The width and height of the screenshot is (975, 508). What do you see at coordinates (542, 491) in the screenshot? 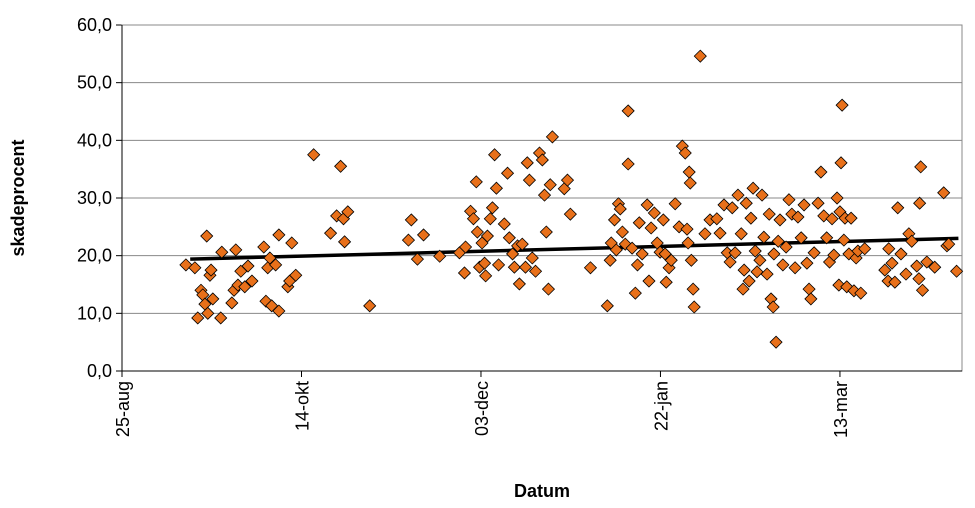
I see `x-axis-title: Datum` at bounding box center [542, 491].